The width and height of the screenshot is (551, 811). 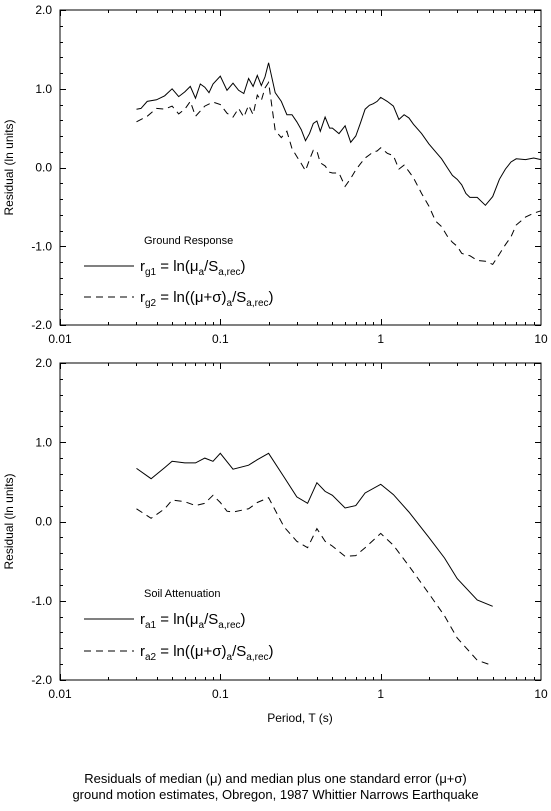 What do you see at coordinates (182, 594) in the screenshot?
I see `legend-title: Soil Attenuation` at bounding box center [182, 594].